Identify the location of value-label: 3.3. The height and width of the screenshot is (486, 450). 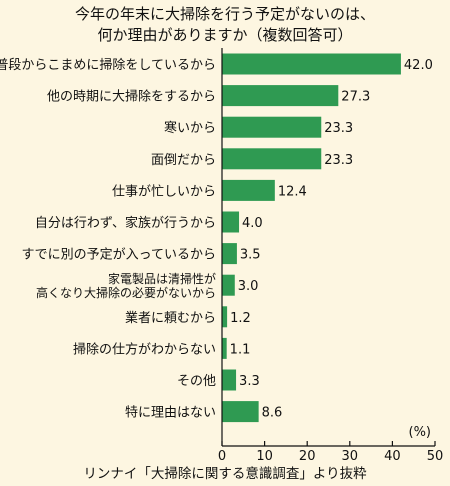
(249, 381).